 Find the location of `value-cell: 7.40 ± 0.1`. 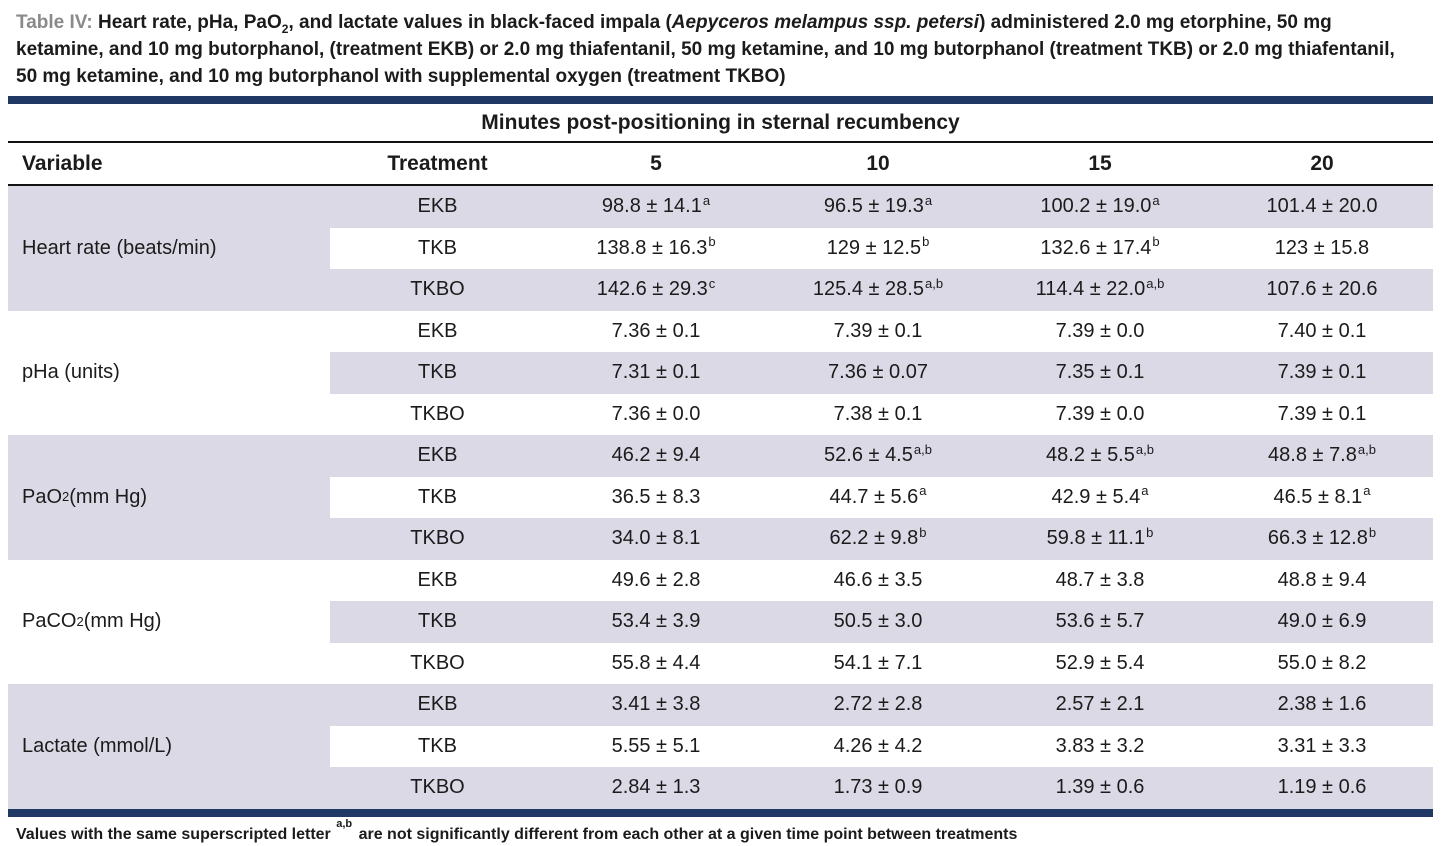

value-cell: 7.40 ± 0.1 is located at coordinates (1322, 330).